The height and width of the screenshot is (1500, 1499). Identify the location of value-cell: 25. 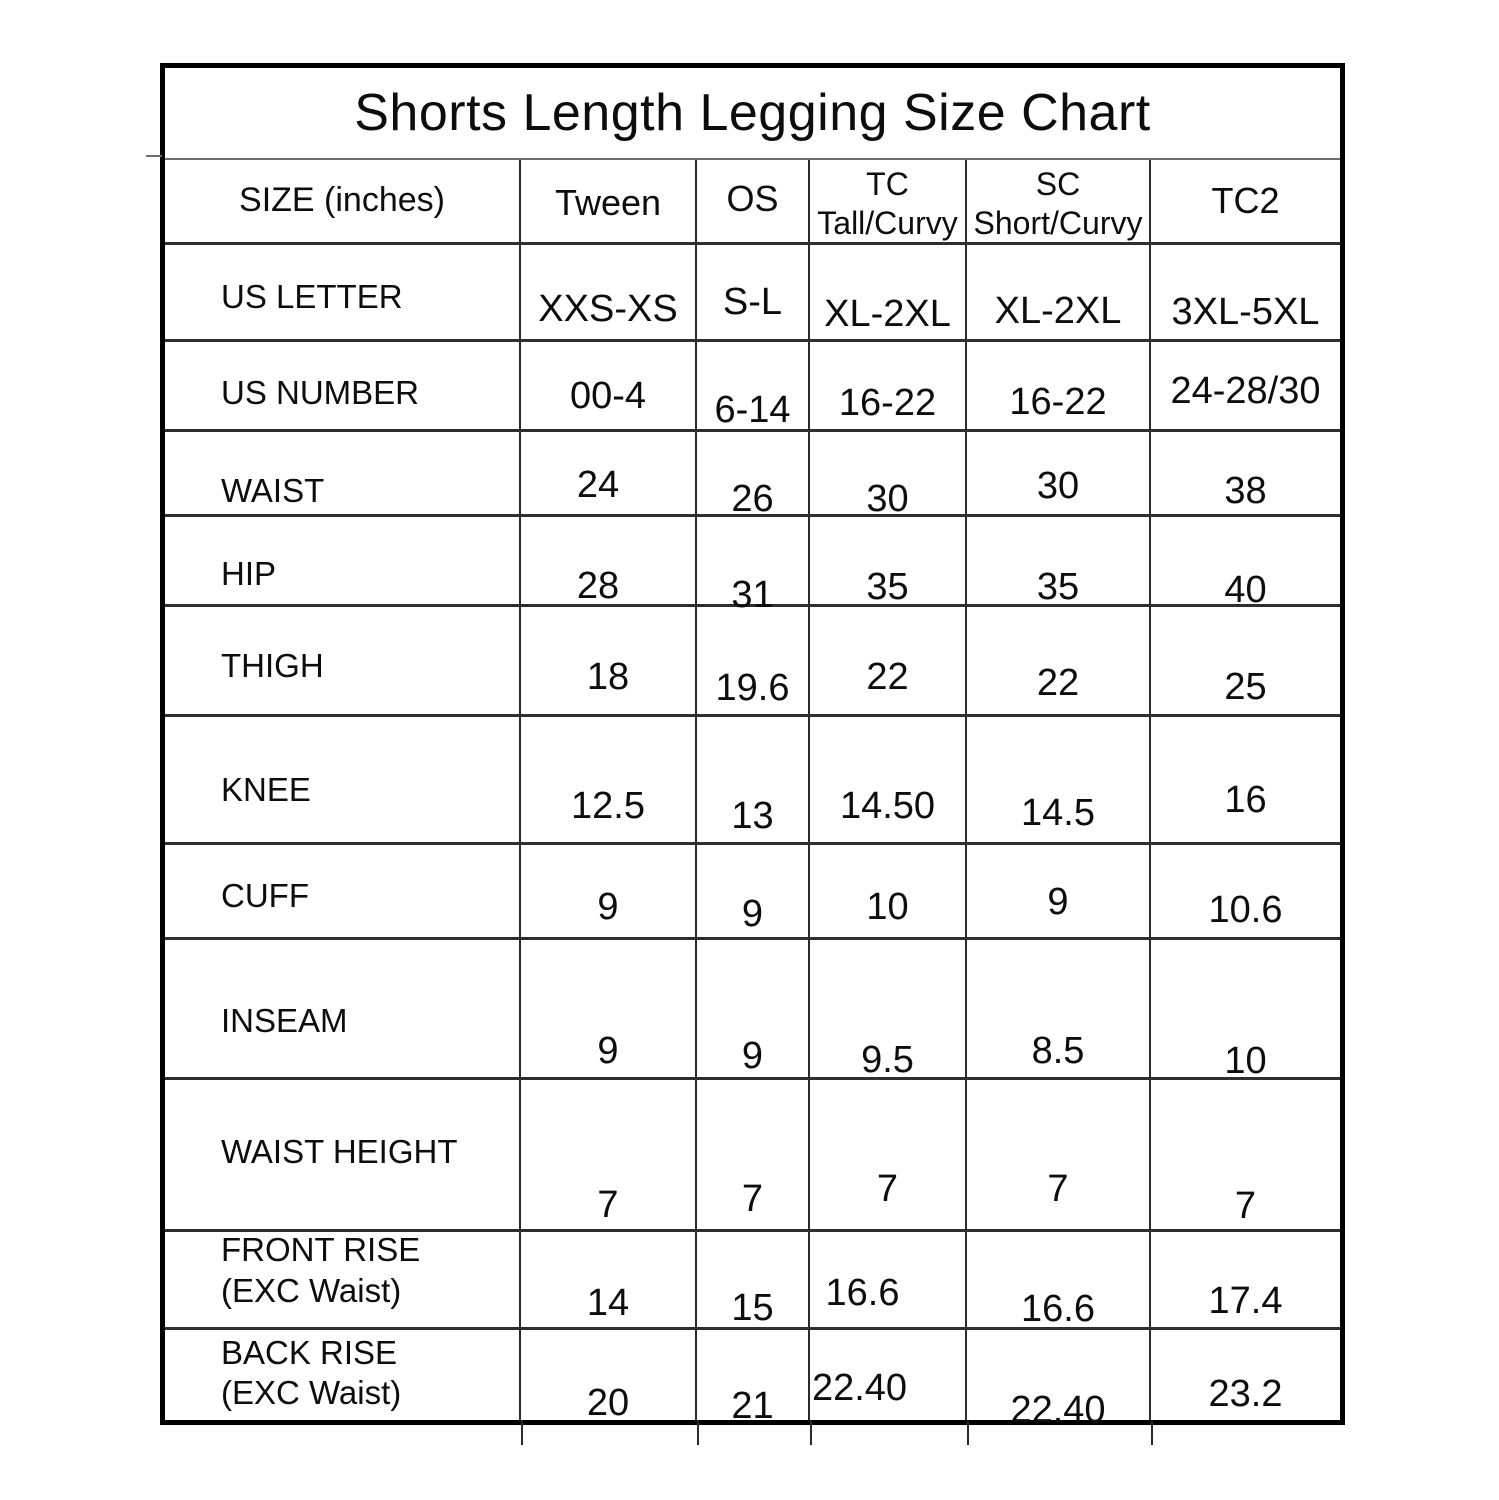
(1245, 660).